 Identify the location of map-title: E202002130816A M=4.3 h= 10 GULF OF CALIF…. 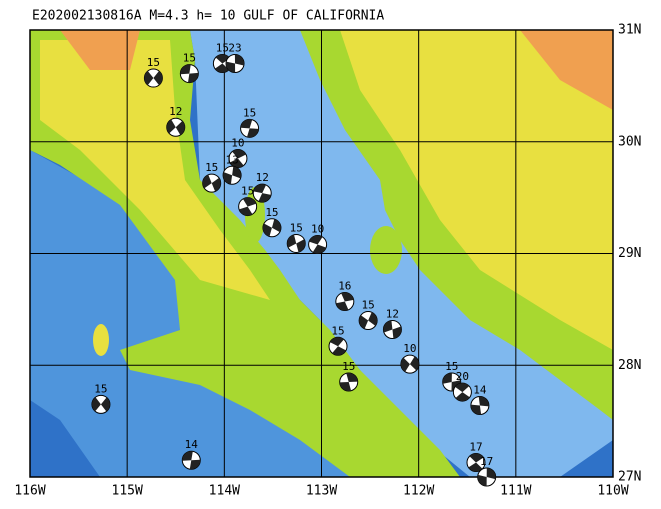
(208, 16).